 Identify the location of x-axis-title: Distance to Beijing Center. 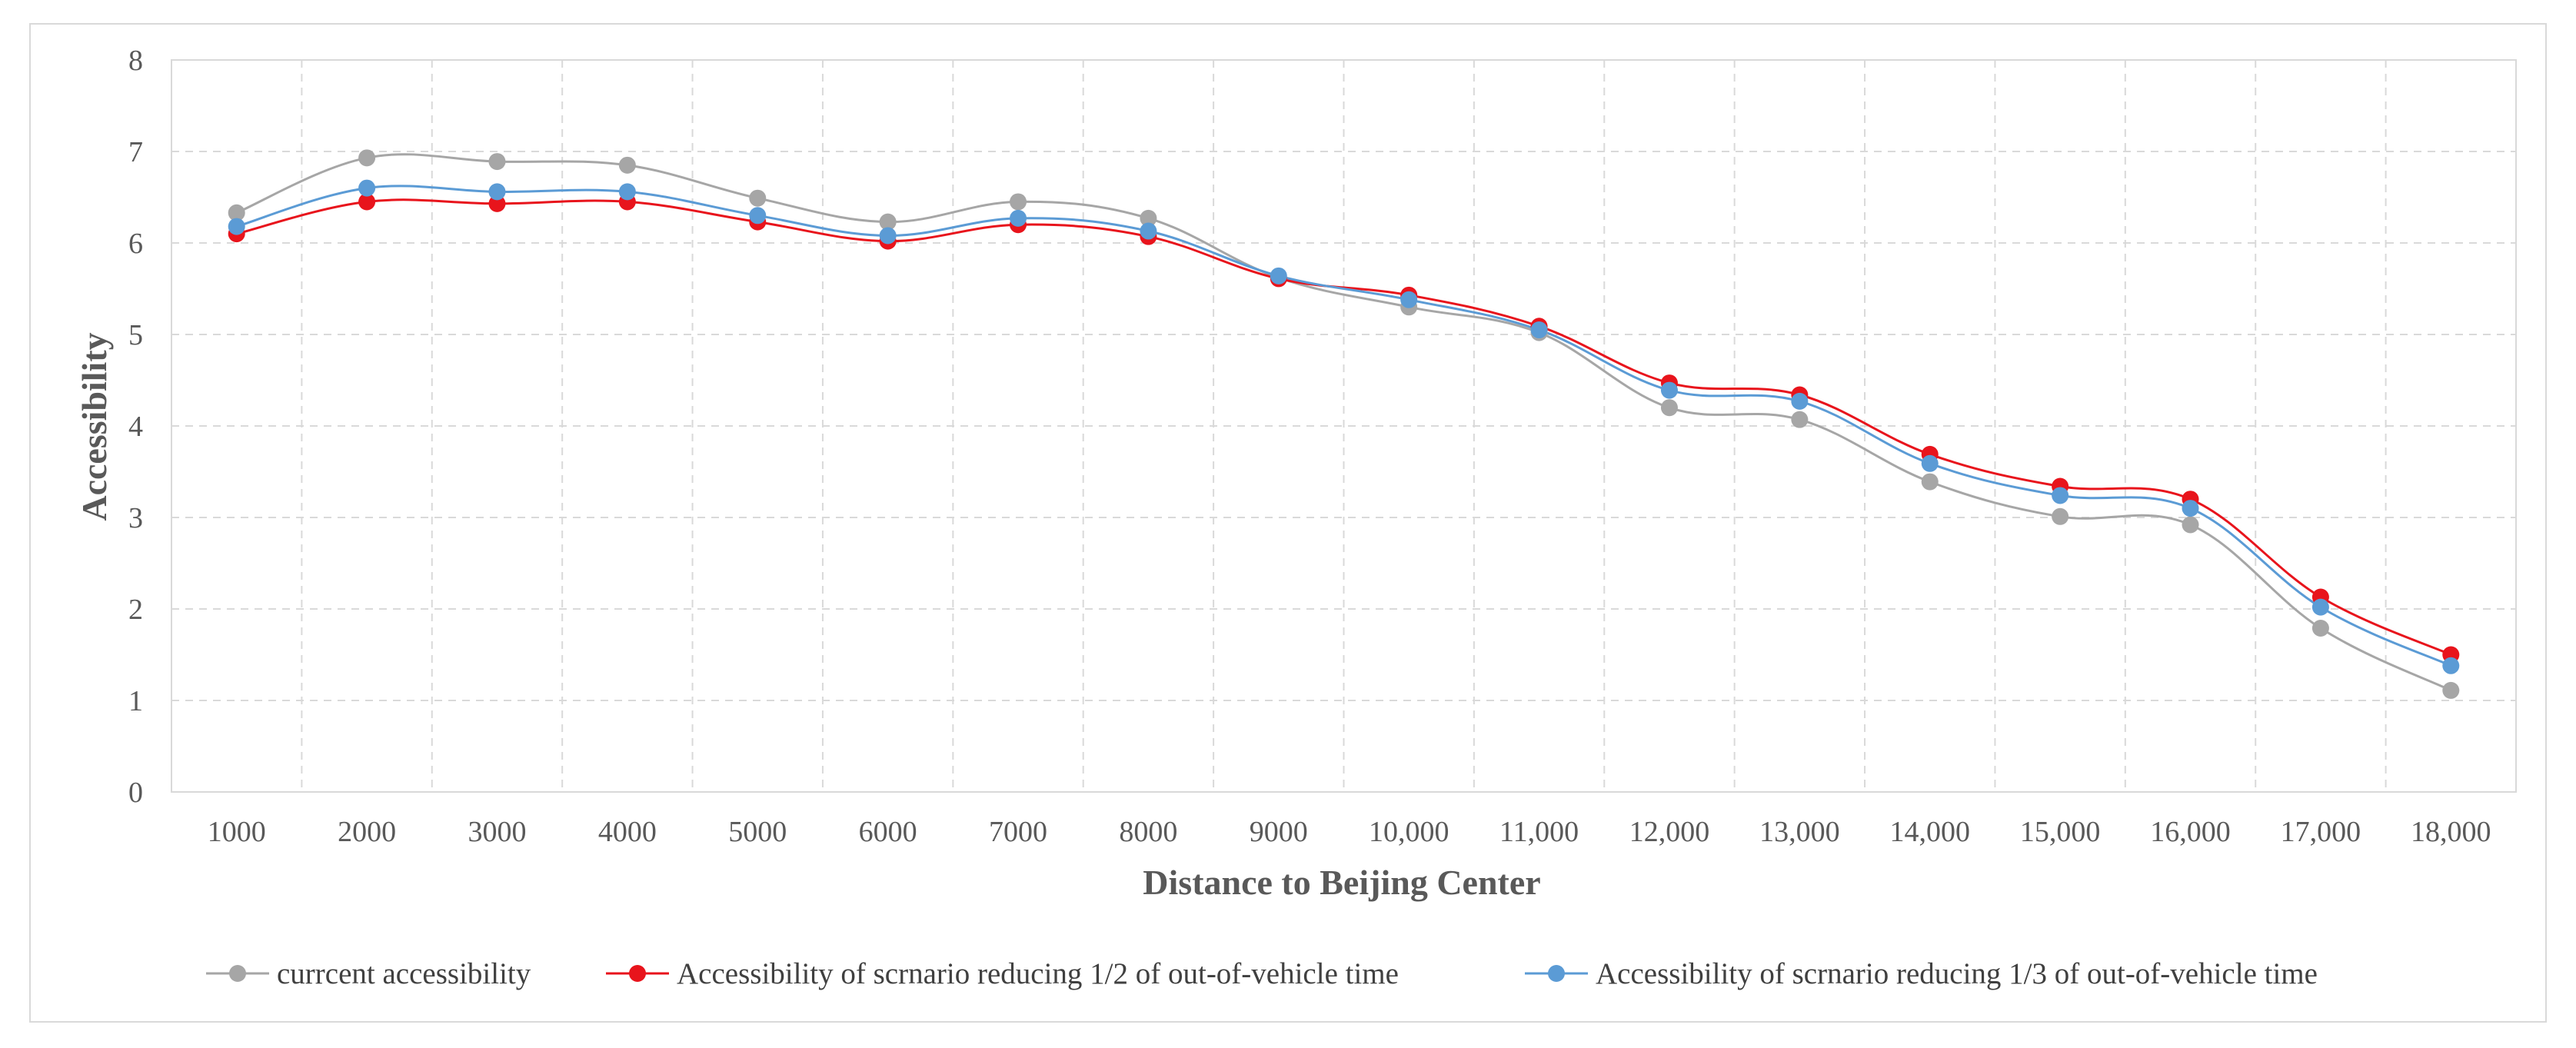
(1341, 883).